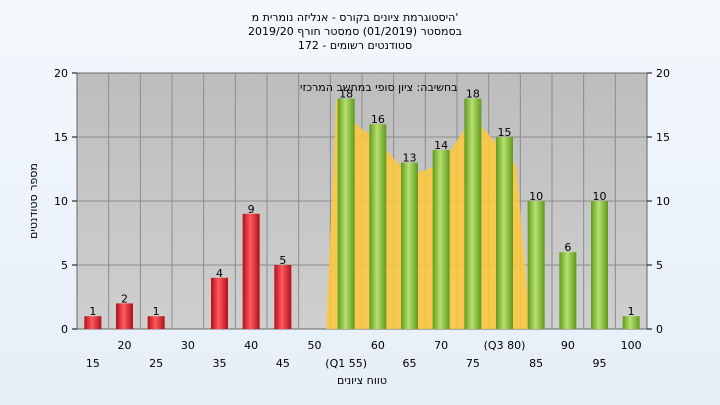 The height and width of the screenshot is (405, 720). I want to click on data-label-65: 13, so click(410, 158).